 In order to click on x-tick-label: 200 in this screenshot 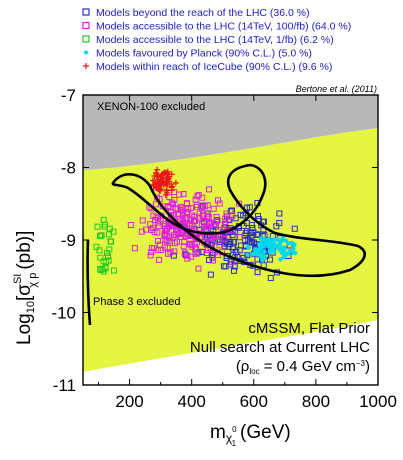, I will do `click(129, 401)`.